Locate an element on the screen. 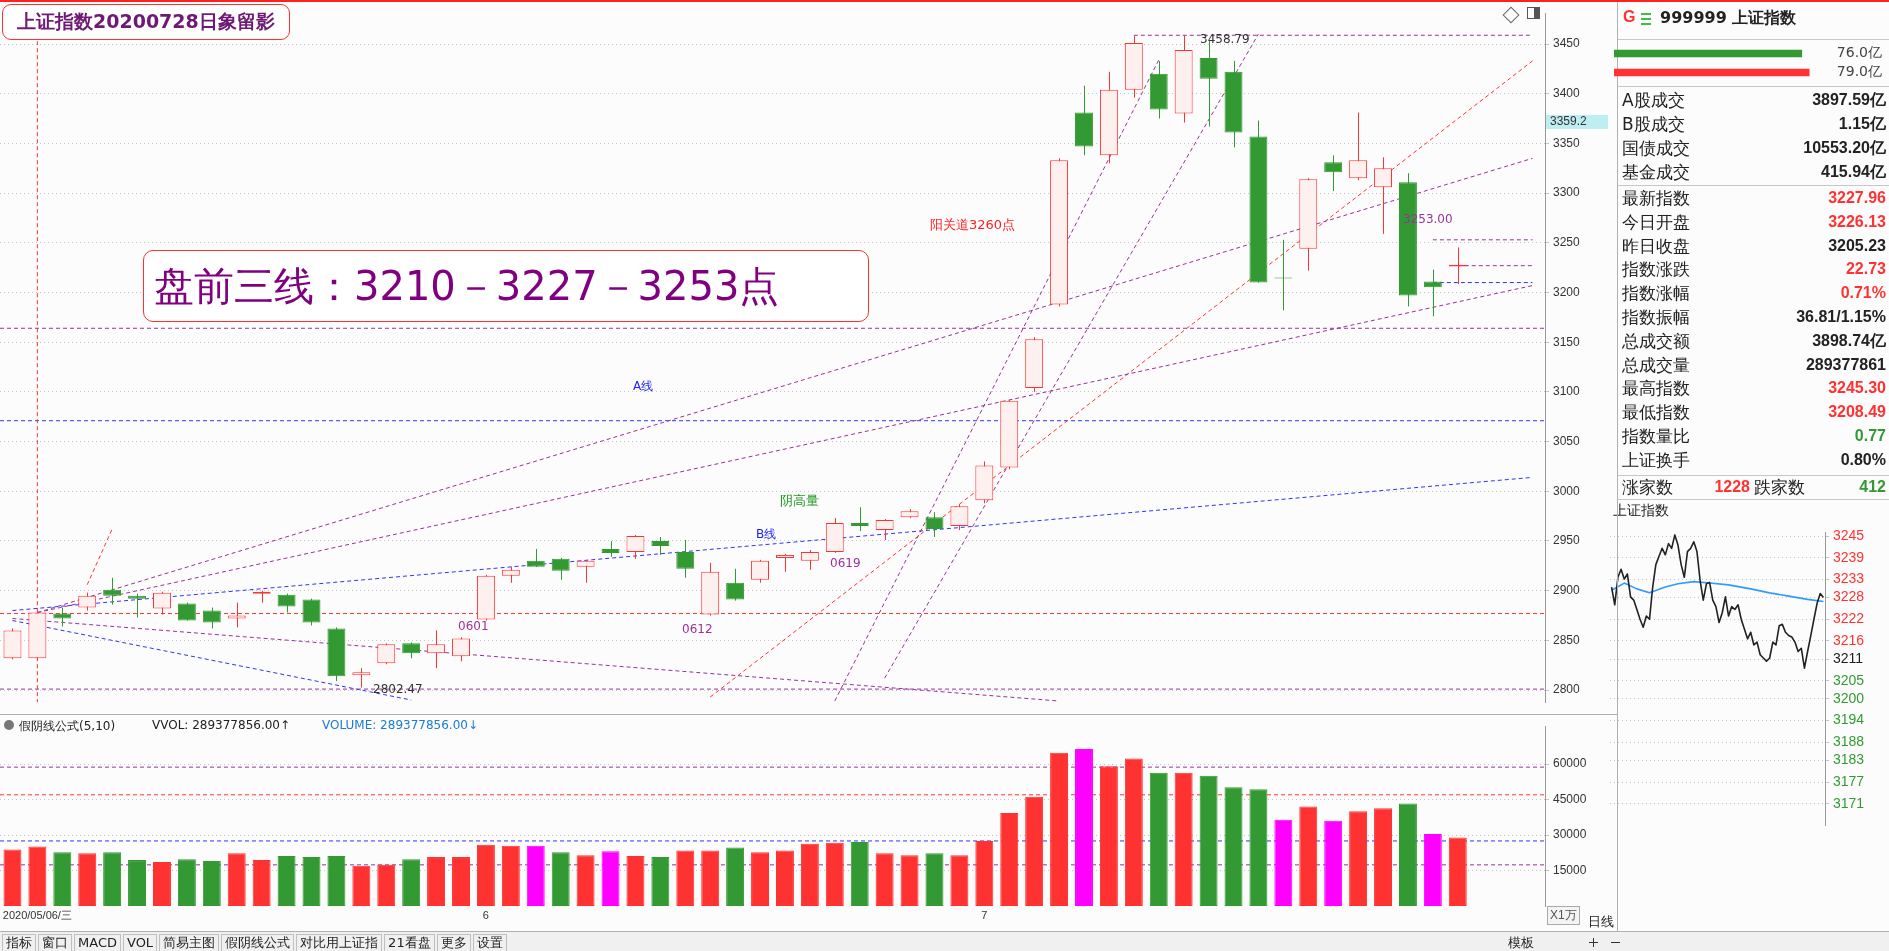  category-label: B股成交 is located at coordinates (1653, 124).